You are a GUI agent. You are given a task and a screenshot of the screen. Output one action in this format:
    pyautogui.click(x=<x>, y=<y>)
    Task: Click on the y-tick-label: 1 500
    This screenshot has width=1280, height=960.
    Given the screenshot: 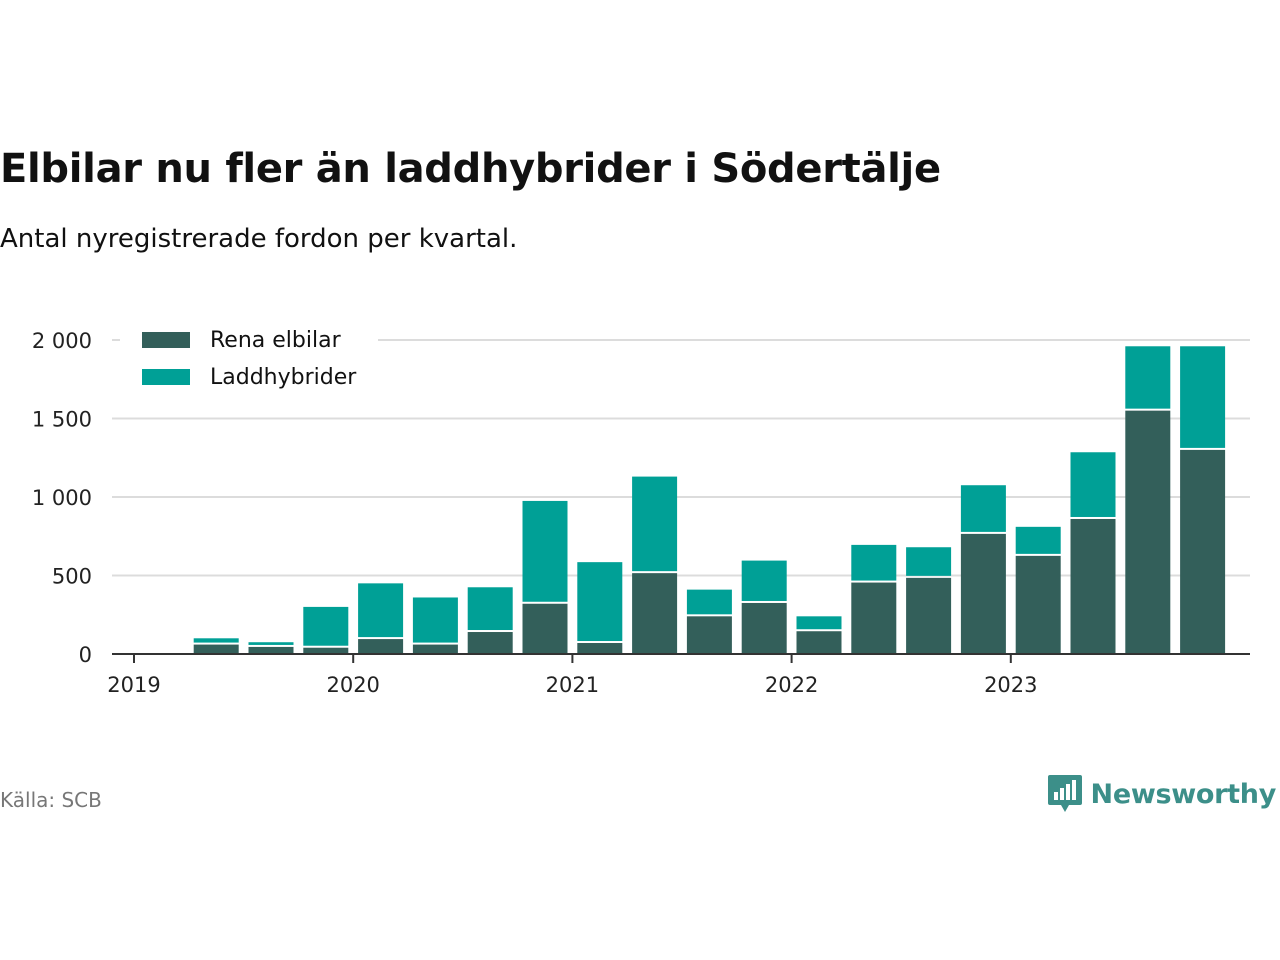 What is the action you would take?
    pyautogui.click(x=62, y=420)
    